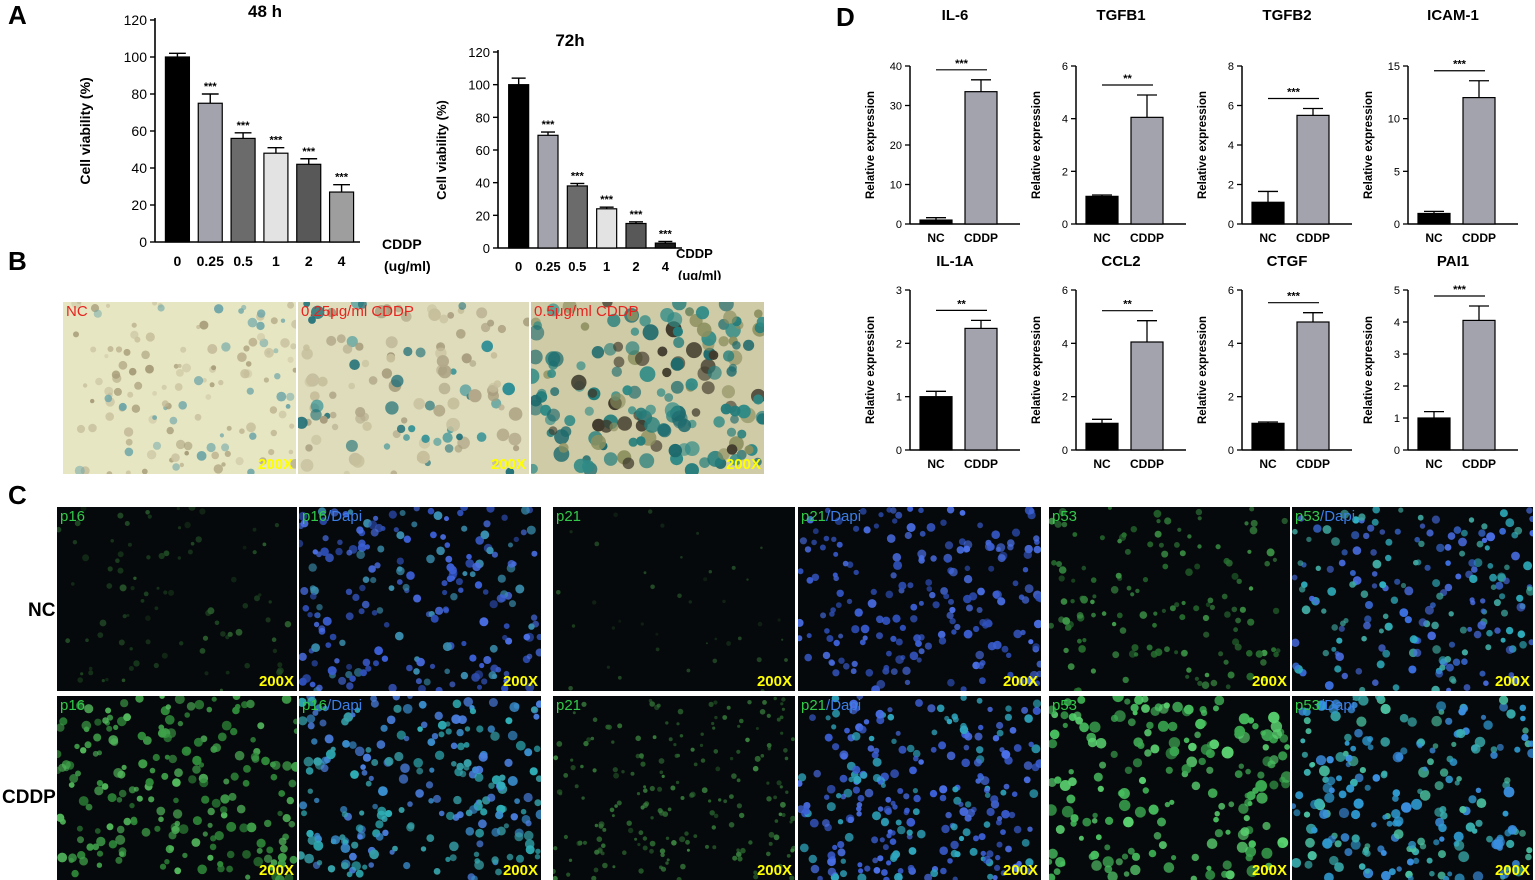 Image resolution: width=1535 pixels, height=880 pixels. What do you see at coordinates (1065, 291) in the screenshot?
I see `y-tick-label: 6` at bounding box center [1065, 291].